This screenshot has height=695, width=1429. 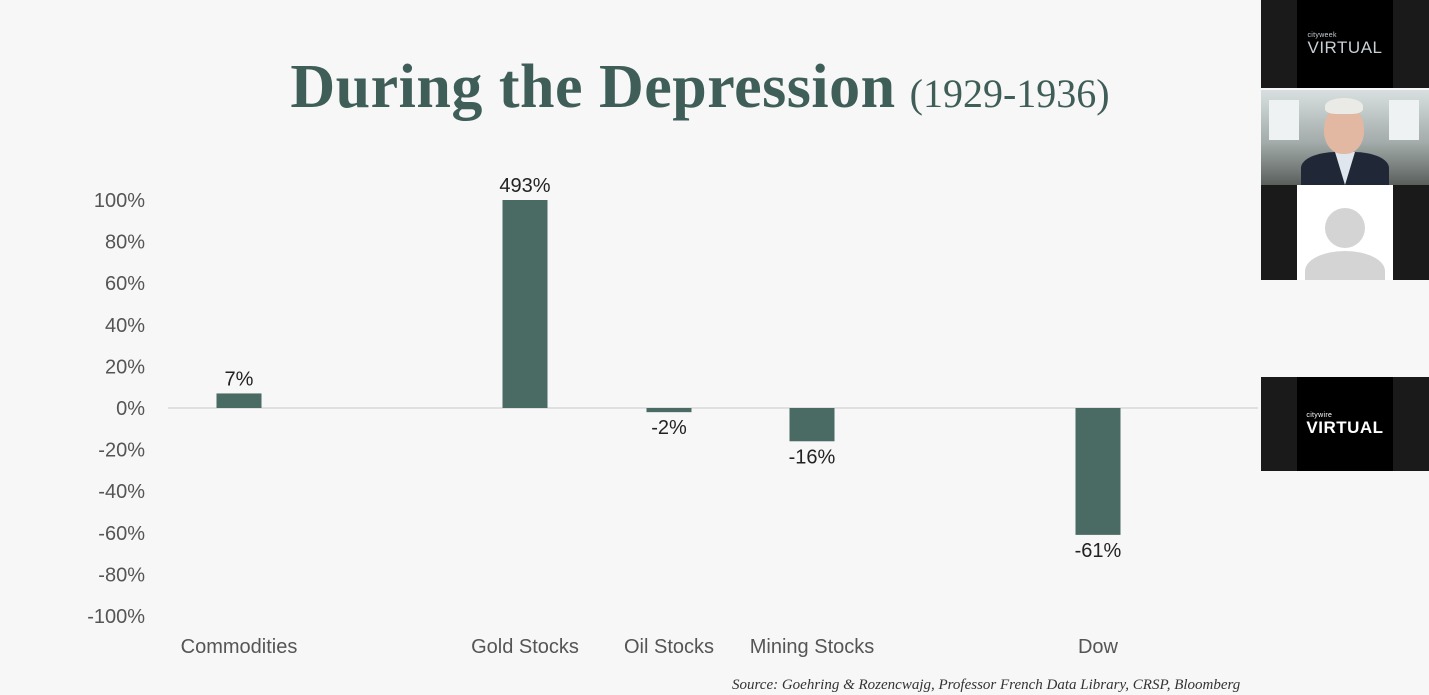 What do you see at coordinates (121, 534) in the screenshot?
I see `y-tick-label: -60%` at bounding box center [121, 534].